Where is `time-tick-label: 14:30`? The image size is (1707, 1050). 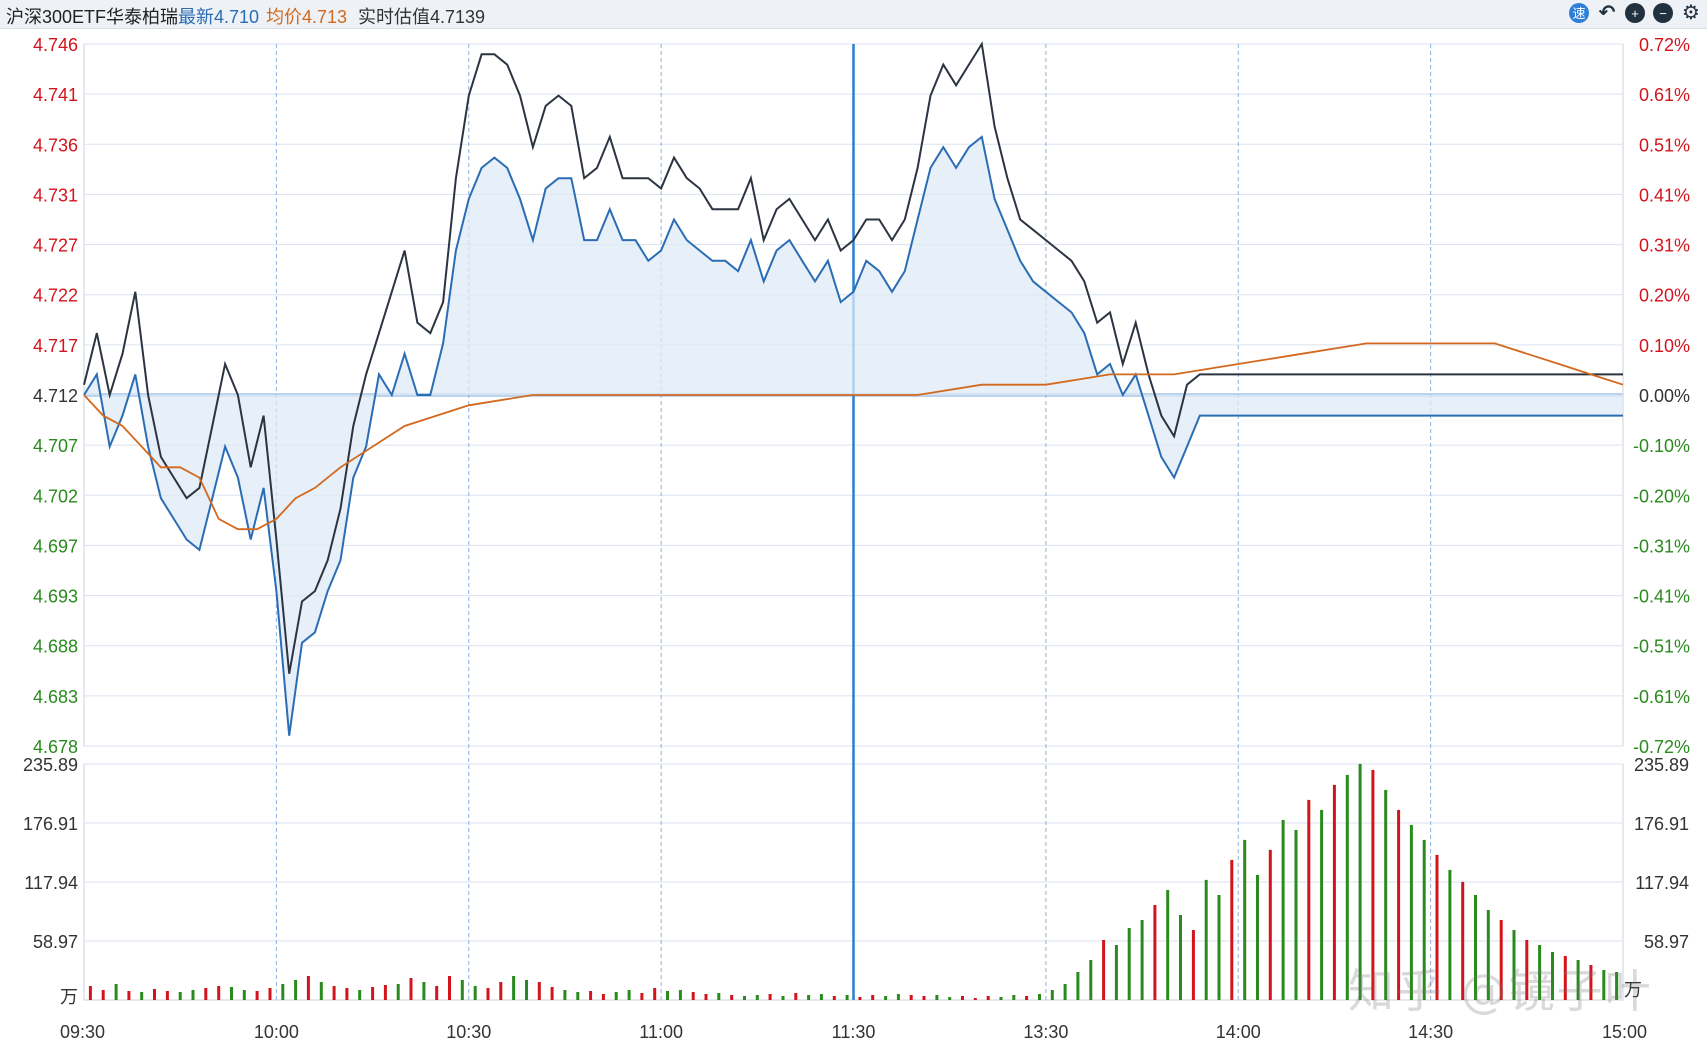 time-tick-label: 14:30 is located at coordinates (1430, 1032).